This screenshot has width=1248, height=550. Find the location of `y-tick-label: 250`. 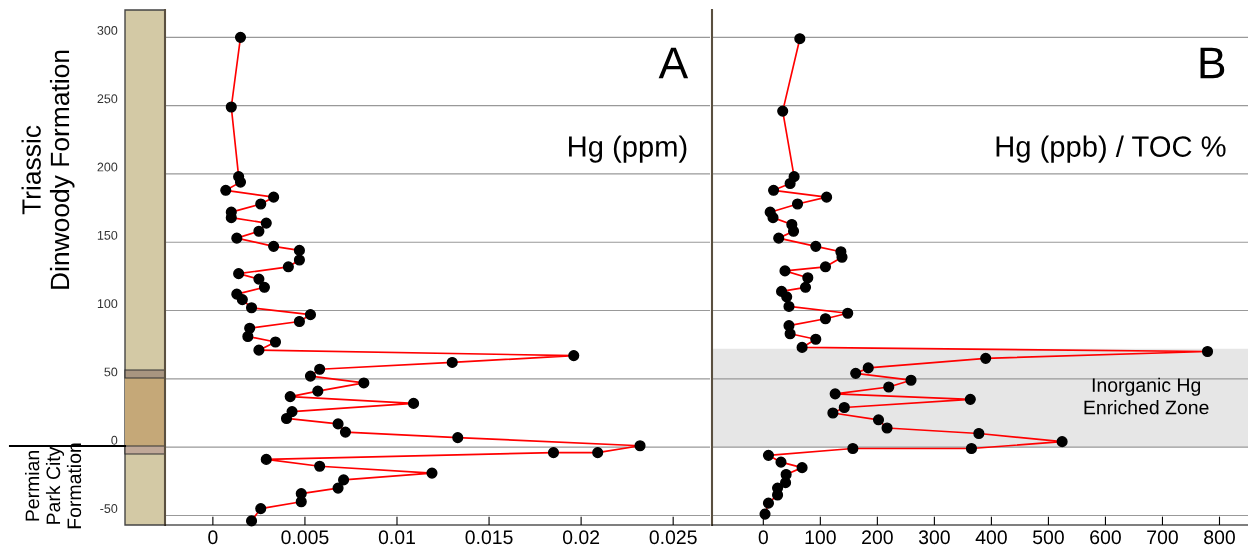

y-tick-label: 250 is located at coordinates (107, 99).